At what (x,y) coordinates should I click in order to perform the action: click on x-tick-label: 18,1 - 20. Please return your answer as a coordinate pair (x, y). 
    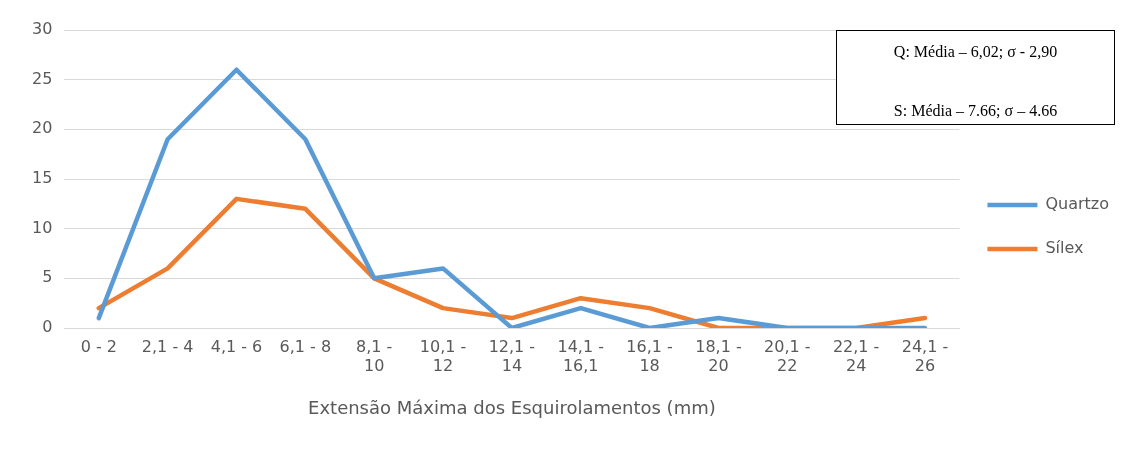
    Looking at the image, I should click on (718, 355).